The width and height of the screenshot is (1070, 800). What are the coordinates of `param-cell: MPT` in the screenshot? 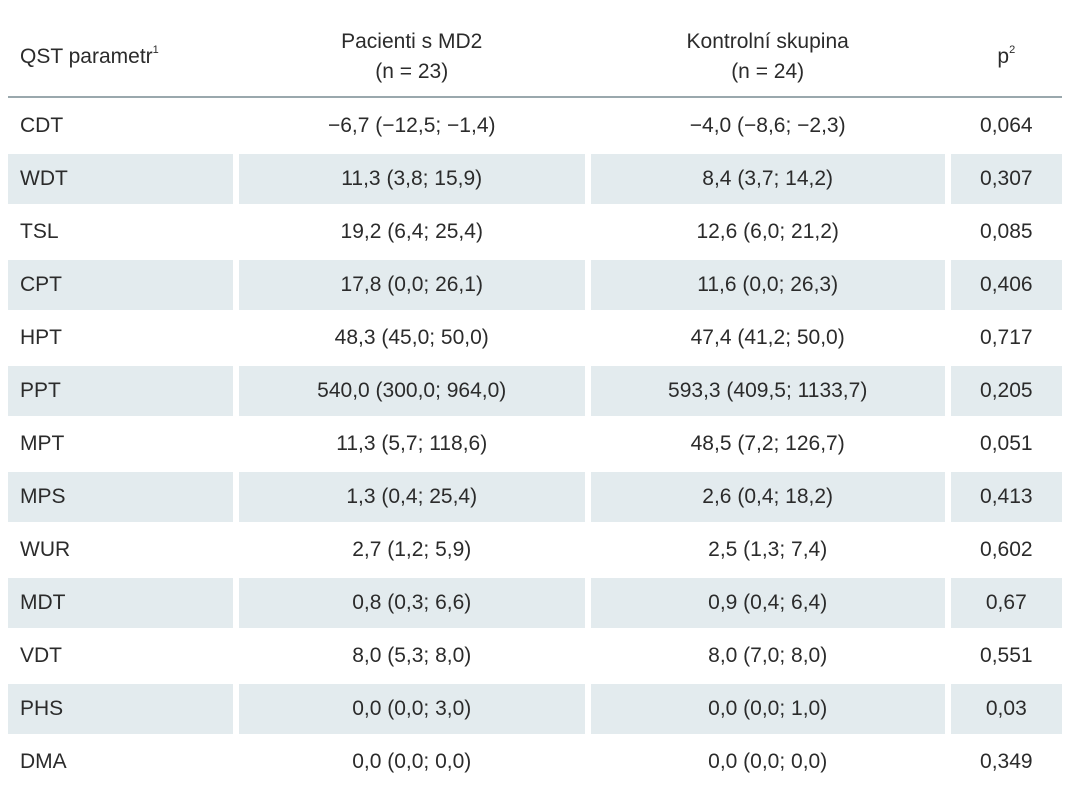 It's located at (42, 443).